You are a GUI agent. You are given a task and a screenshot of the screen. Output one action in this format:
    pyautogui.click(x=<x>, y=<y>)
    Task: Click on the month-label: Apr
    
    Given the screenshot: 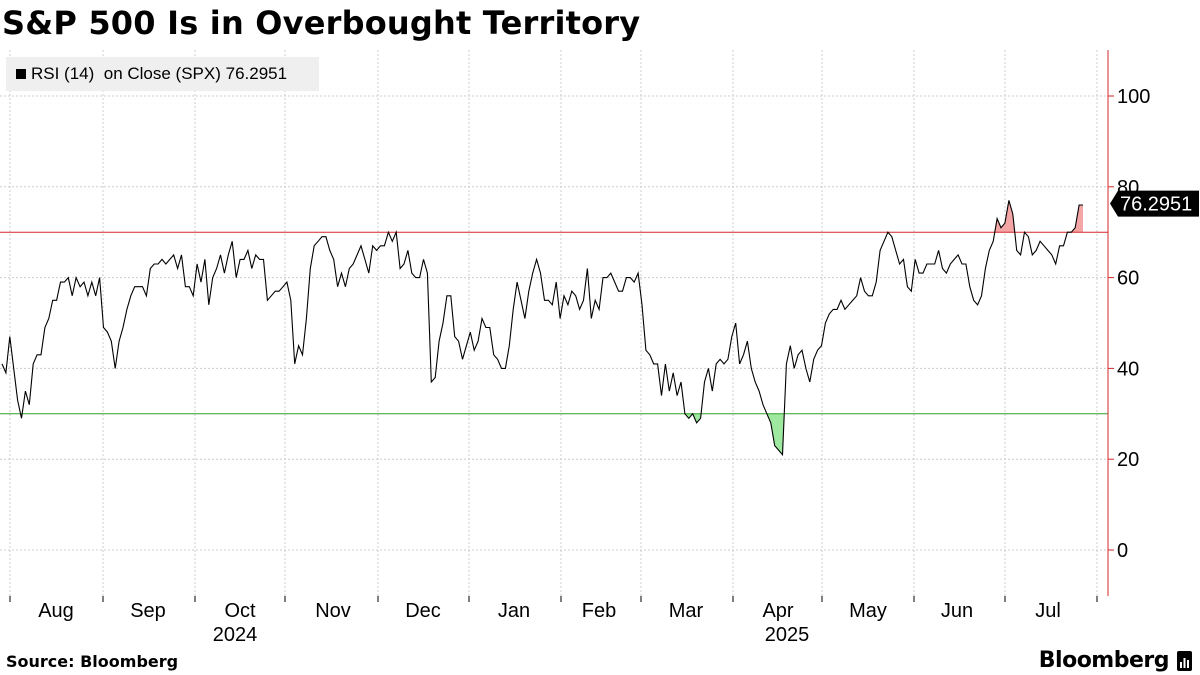 What is the action you would take?
    pyautogui.click(x=777, y=611)
    